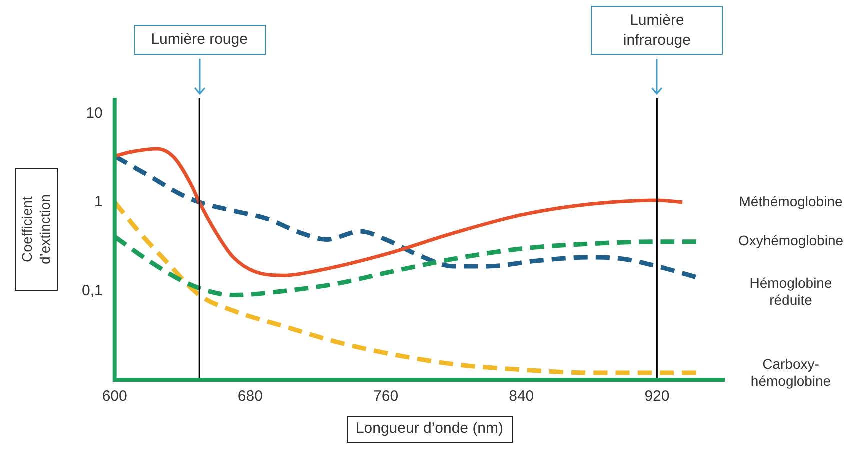  What do you see at coordinates (521, 397) in the screenshot?
I see `x-tick-label: 840` at bounding box center [521, 397].